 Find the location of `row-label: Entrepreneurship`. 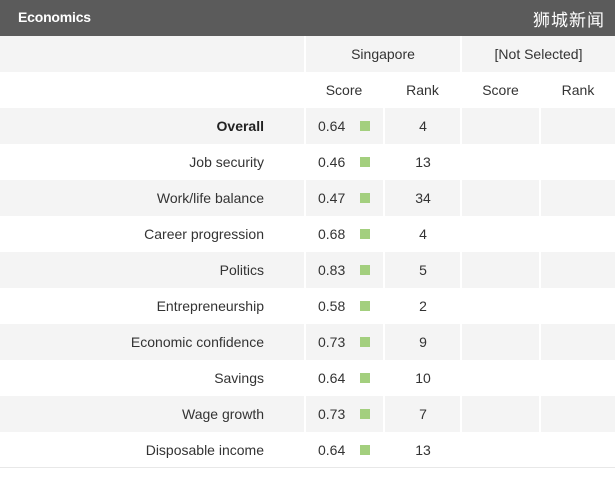

row-label: Entrepreneurship is located at coordinates (210, 306).